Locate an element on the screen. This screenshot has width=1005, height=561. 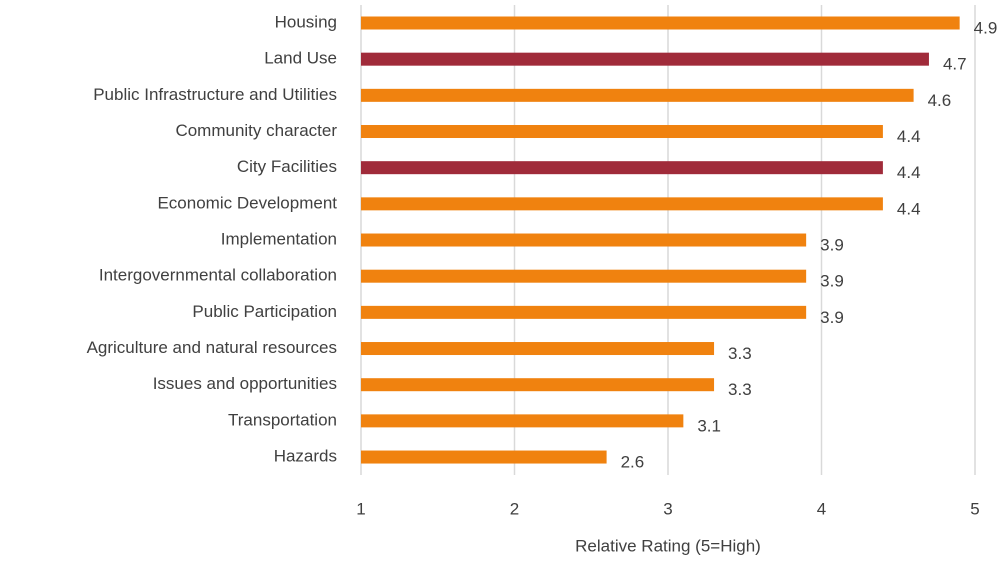
y-tick-label: City Facilities is located at coordinates (287, 166).